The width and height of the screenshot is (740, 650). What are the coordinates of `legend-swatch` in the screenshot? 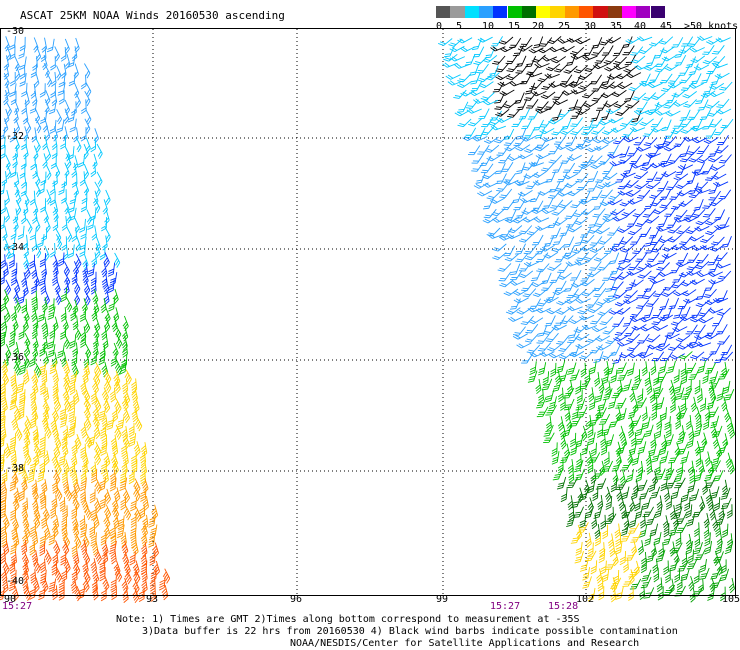 It's located at (443, 12).